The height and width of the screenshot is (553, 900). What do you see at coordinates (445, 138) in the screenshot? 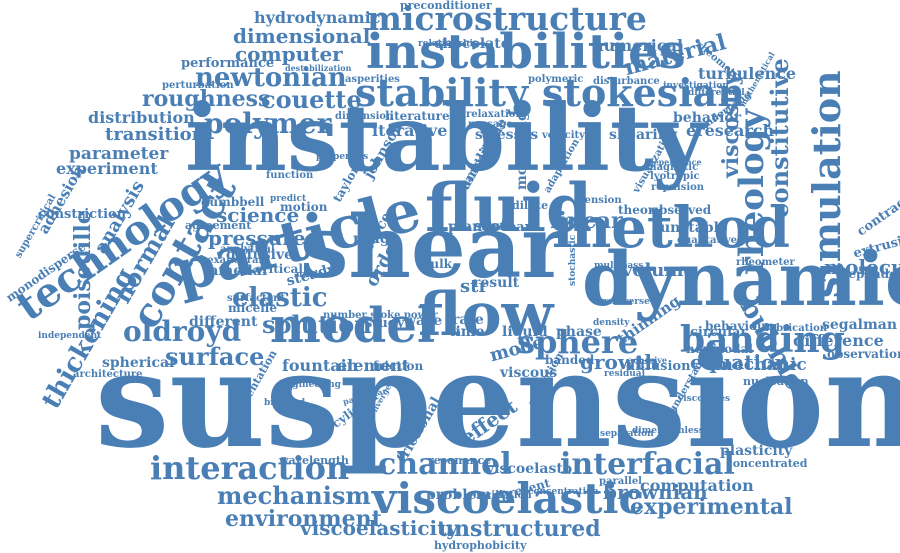
I see `word-instability: instability` at bounding box center [445, 138].